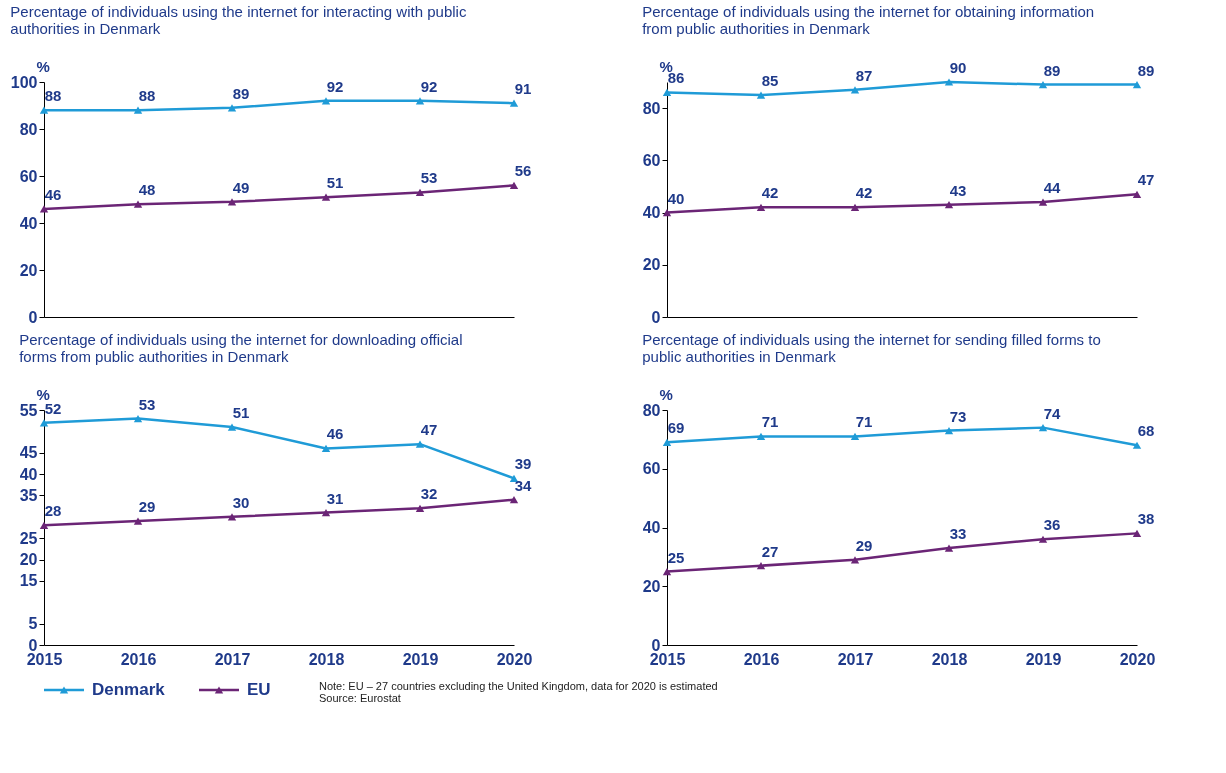  Describe the element at coordinates (523, 171) in the screenshot. I see `data-label: 56` at that location.